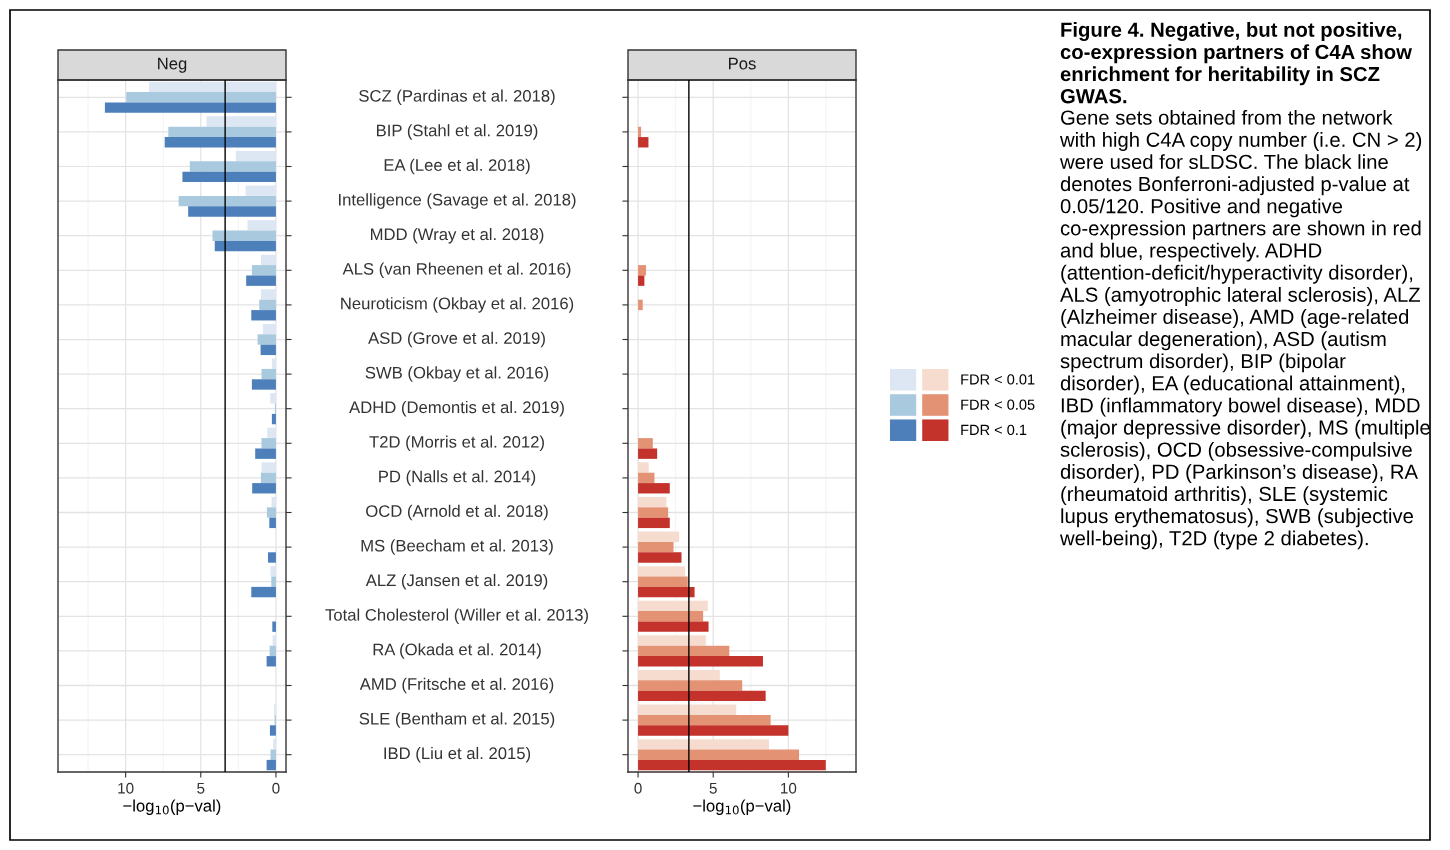  What do you see at coordinates (456, 685) in the screenshot?
I see `y-tick-label: AMD (Fritsche et al. 2016)` at bounding box center [456, 685].